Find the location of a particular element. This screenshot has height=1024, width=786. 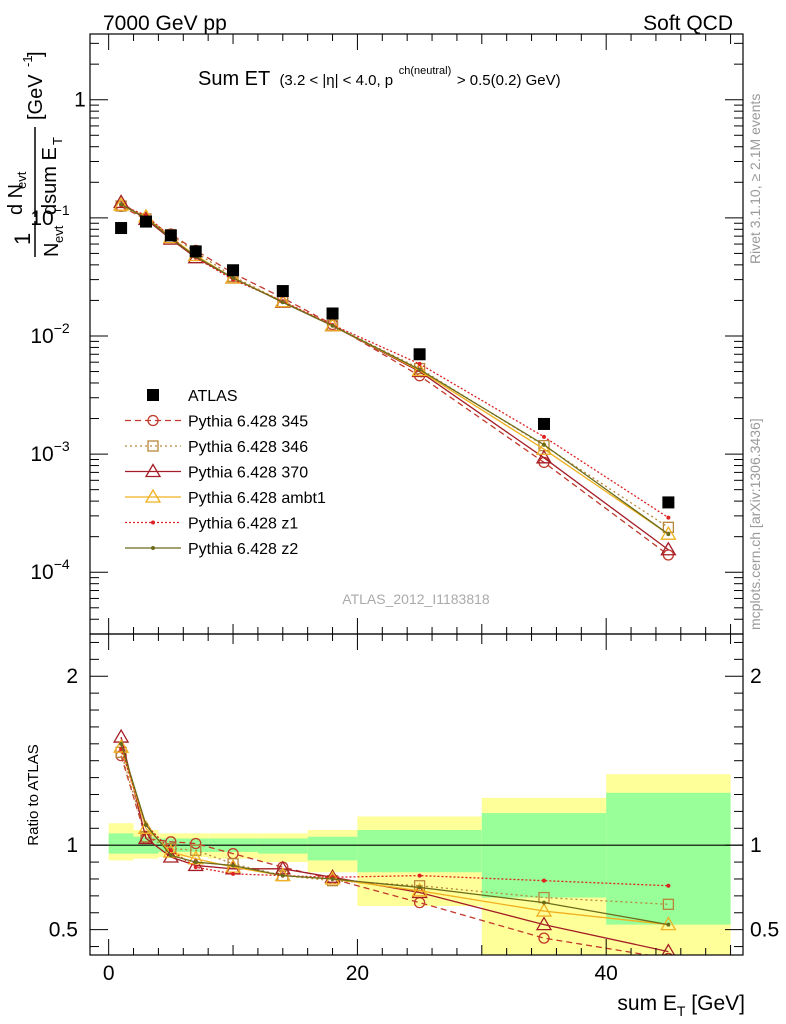

svg-text: 1 is located at coordinates (22, 239).